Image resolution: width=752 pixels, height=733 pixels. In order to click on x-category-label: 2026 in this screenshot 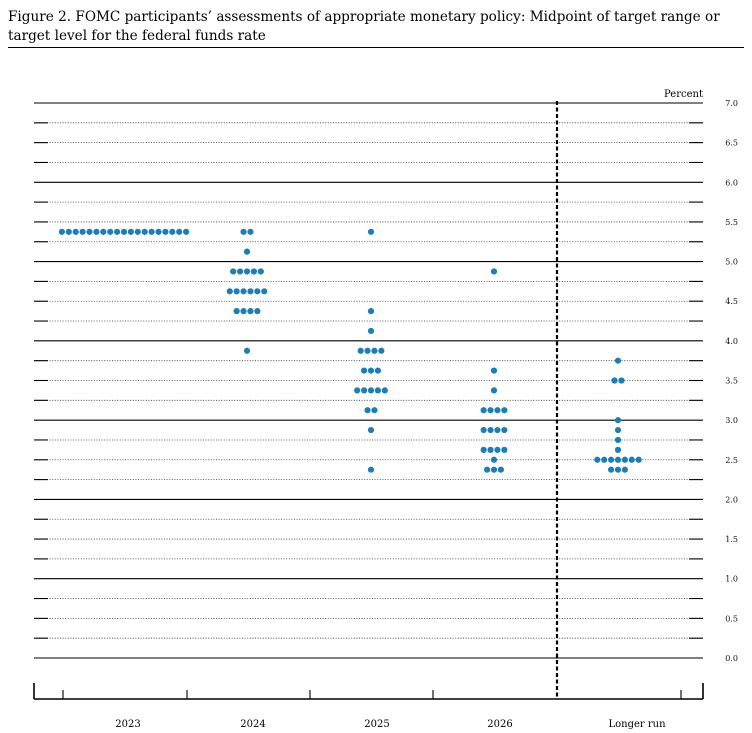, I will do `click(499, 724)`.